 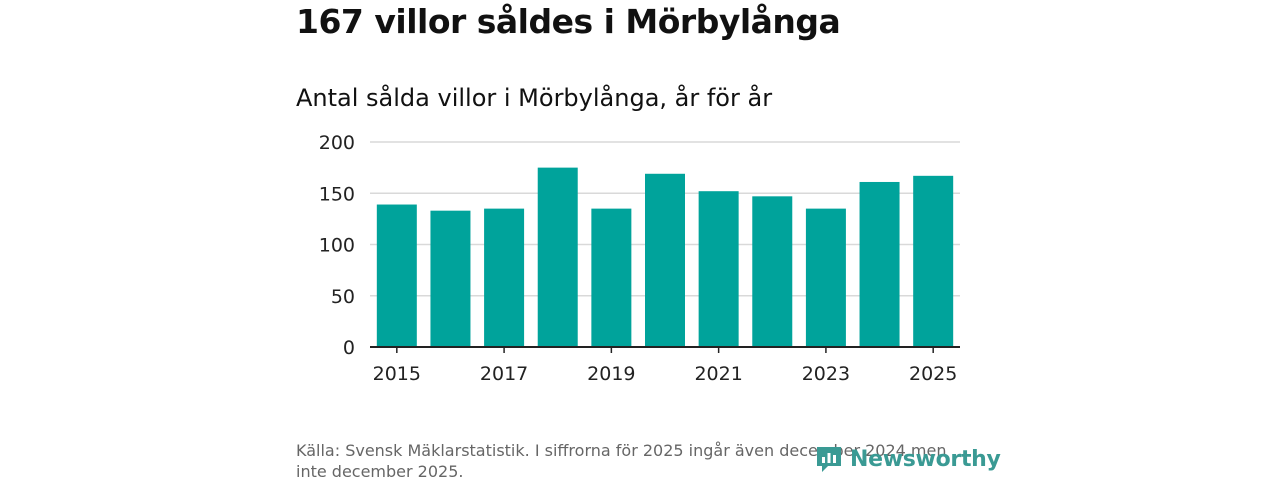 I want to click on y-tick-label: 0, so click(x=349, y=348).